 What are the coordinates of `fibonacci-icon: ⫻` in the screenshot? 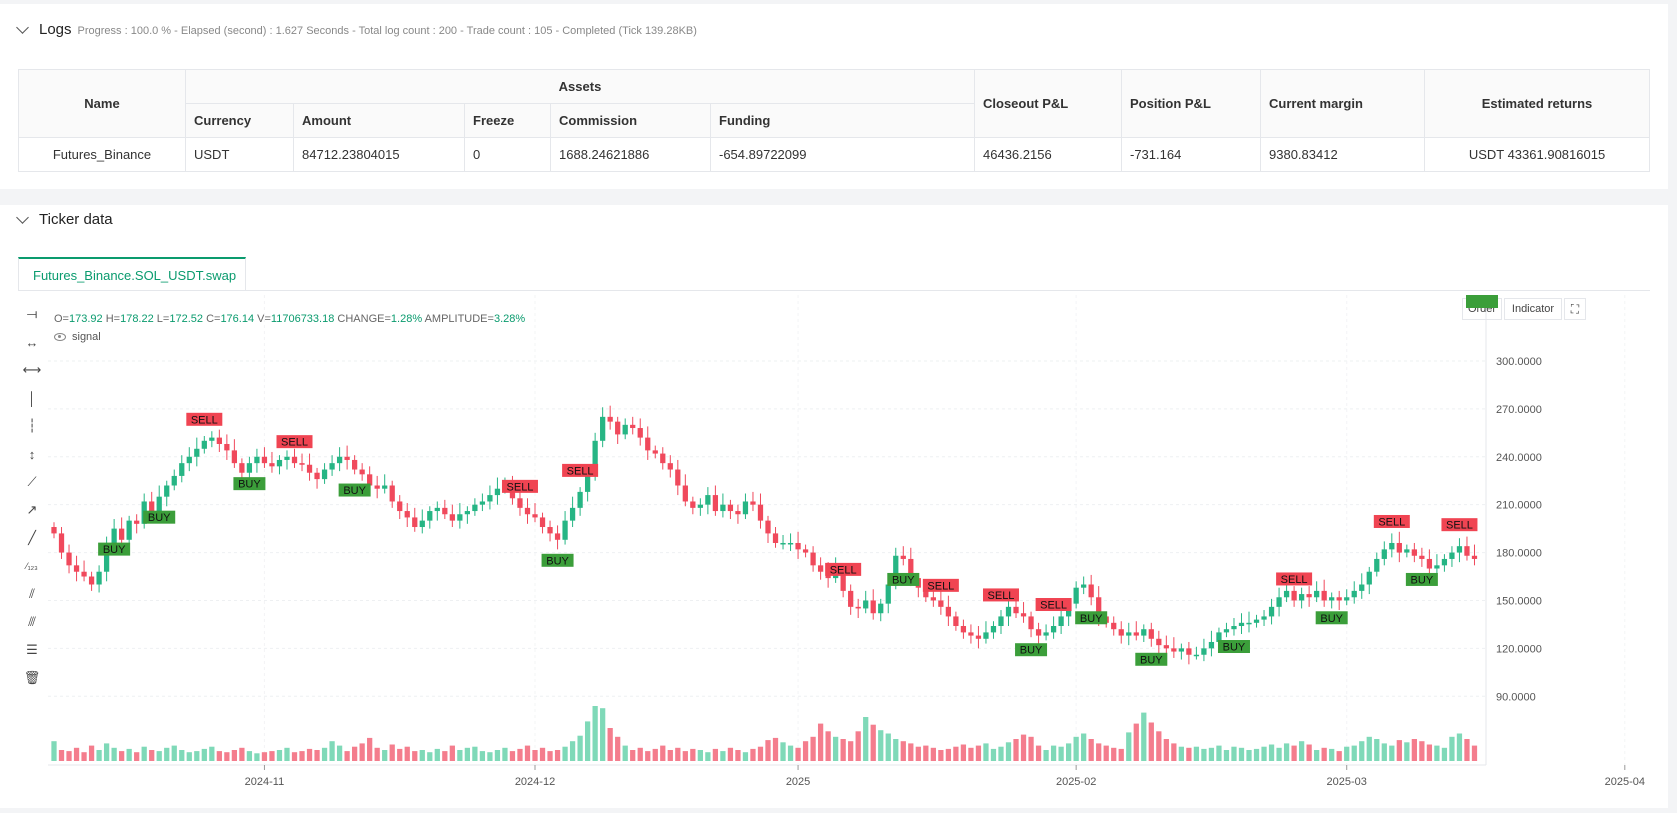 It's located at (32, 621).